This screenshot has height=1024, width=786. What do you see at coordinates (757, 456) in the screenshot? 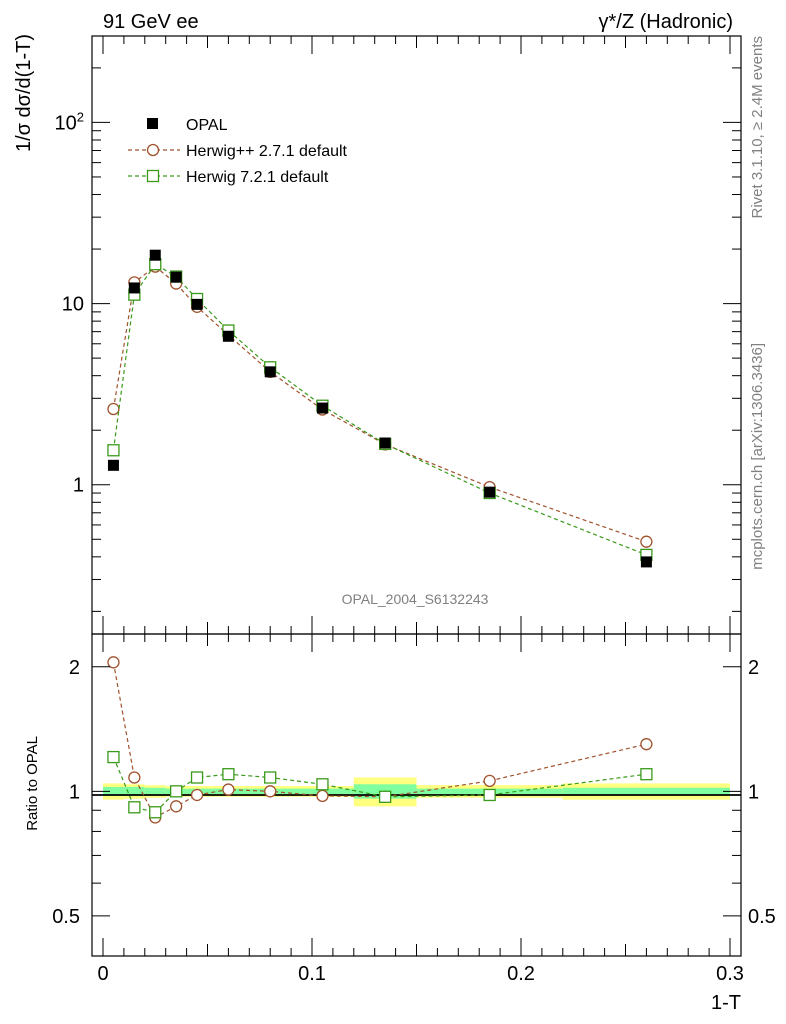
I see `mcplots-label: mcplots.cern.ch [arXiv:1306.3436]` at bounding box center [757, 456].